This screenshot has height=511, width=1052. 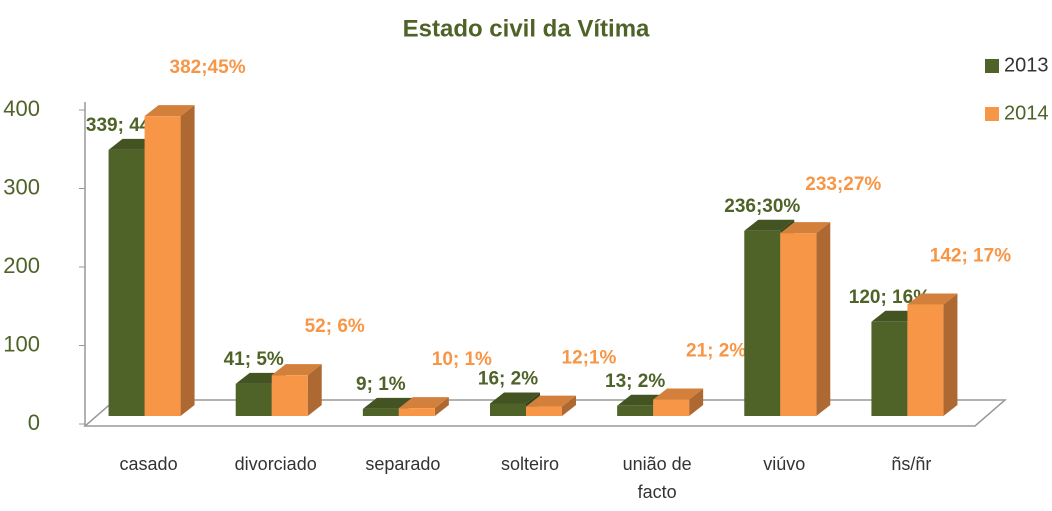 What do you see at coordinates (530, 464) in the screenshot?
I see `x-tick-label: solteiro` at bounding box center [530, 464].